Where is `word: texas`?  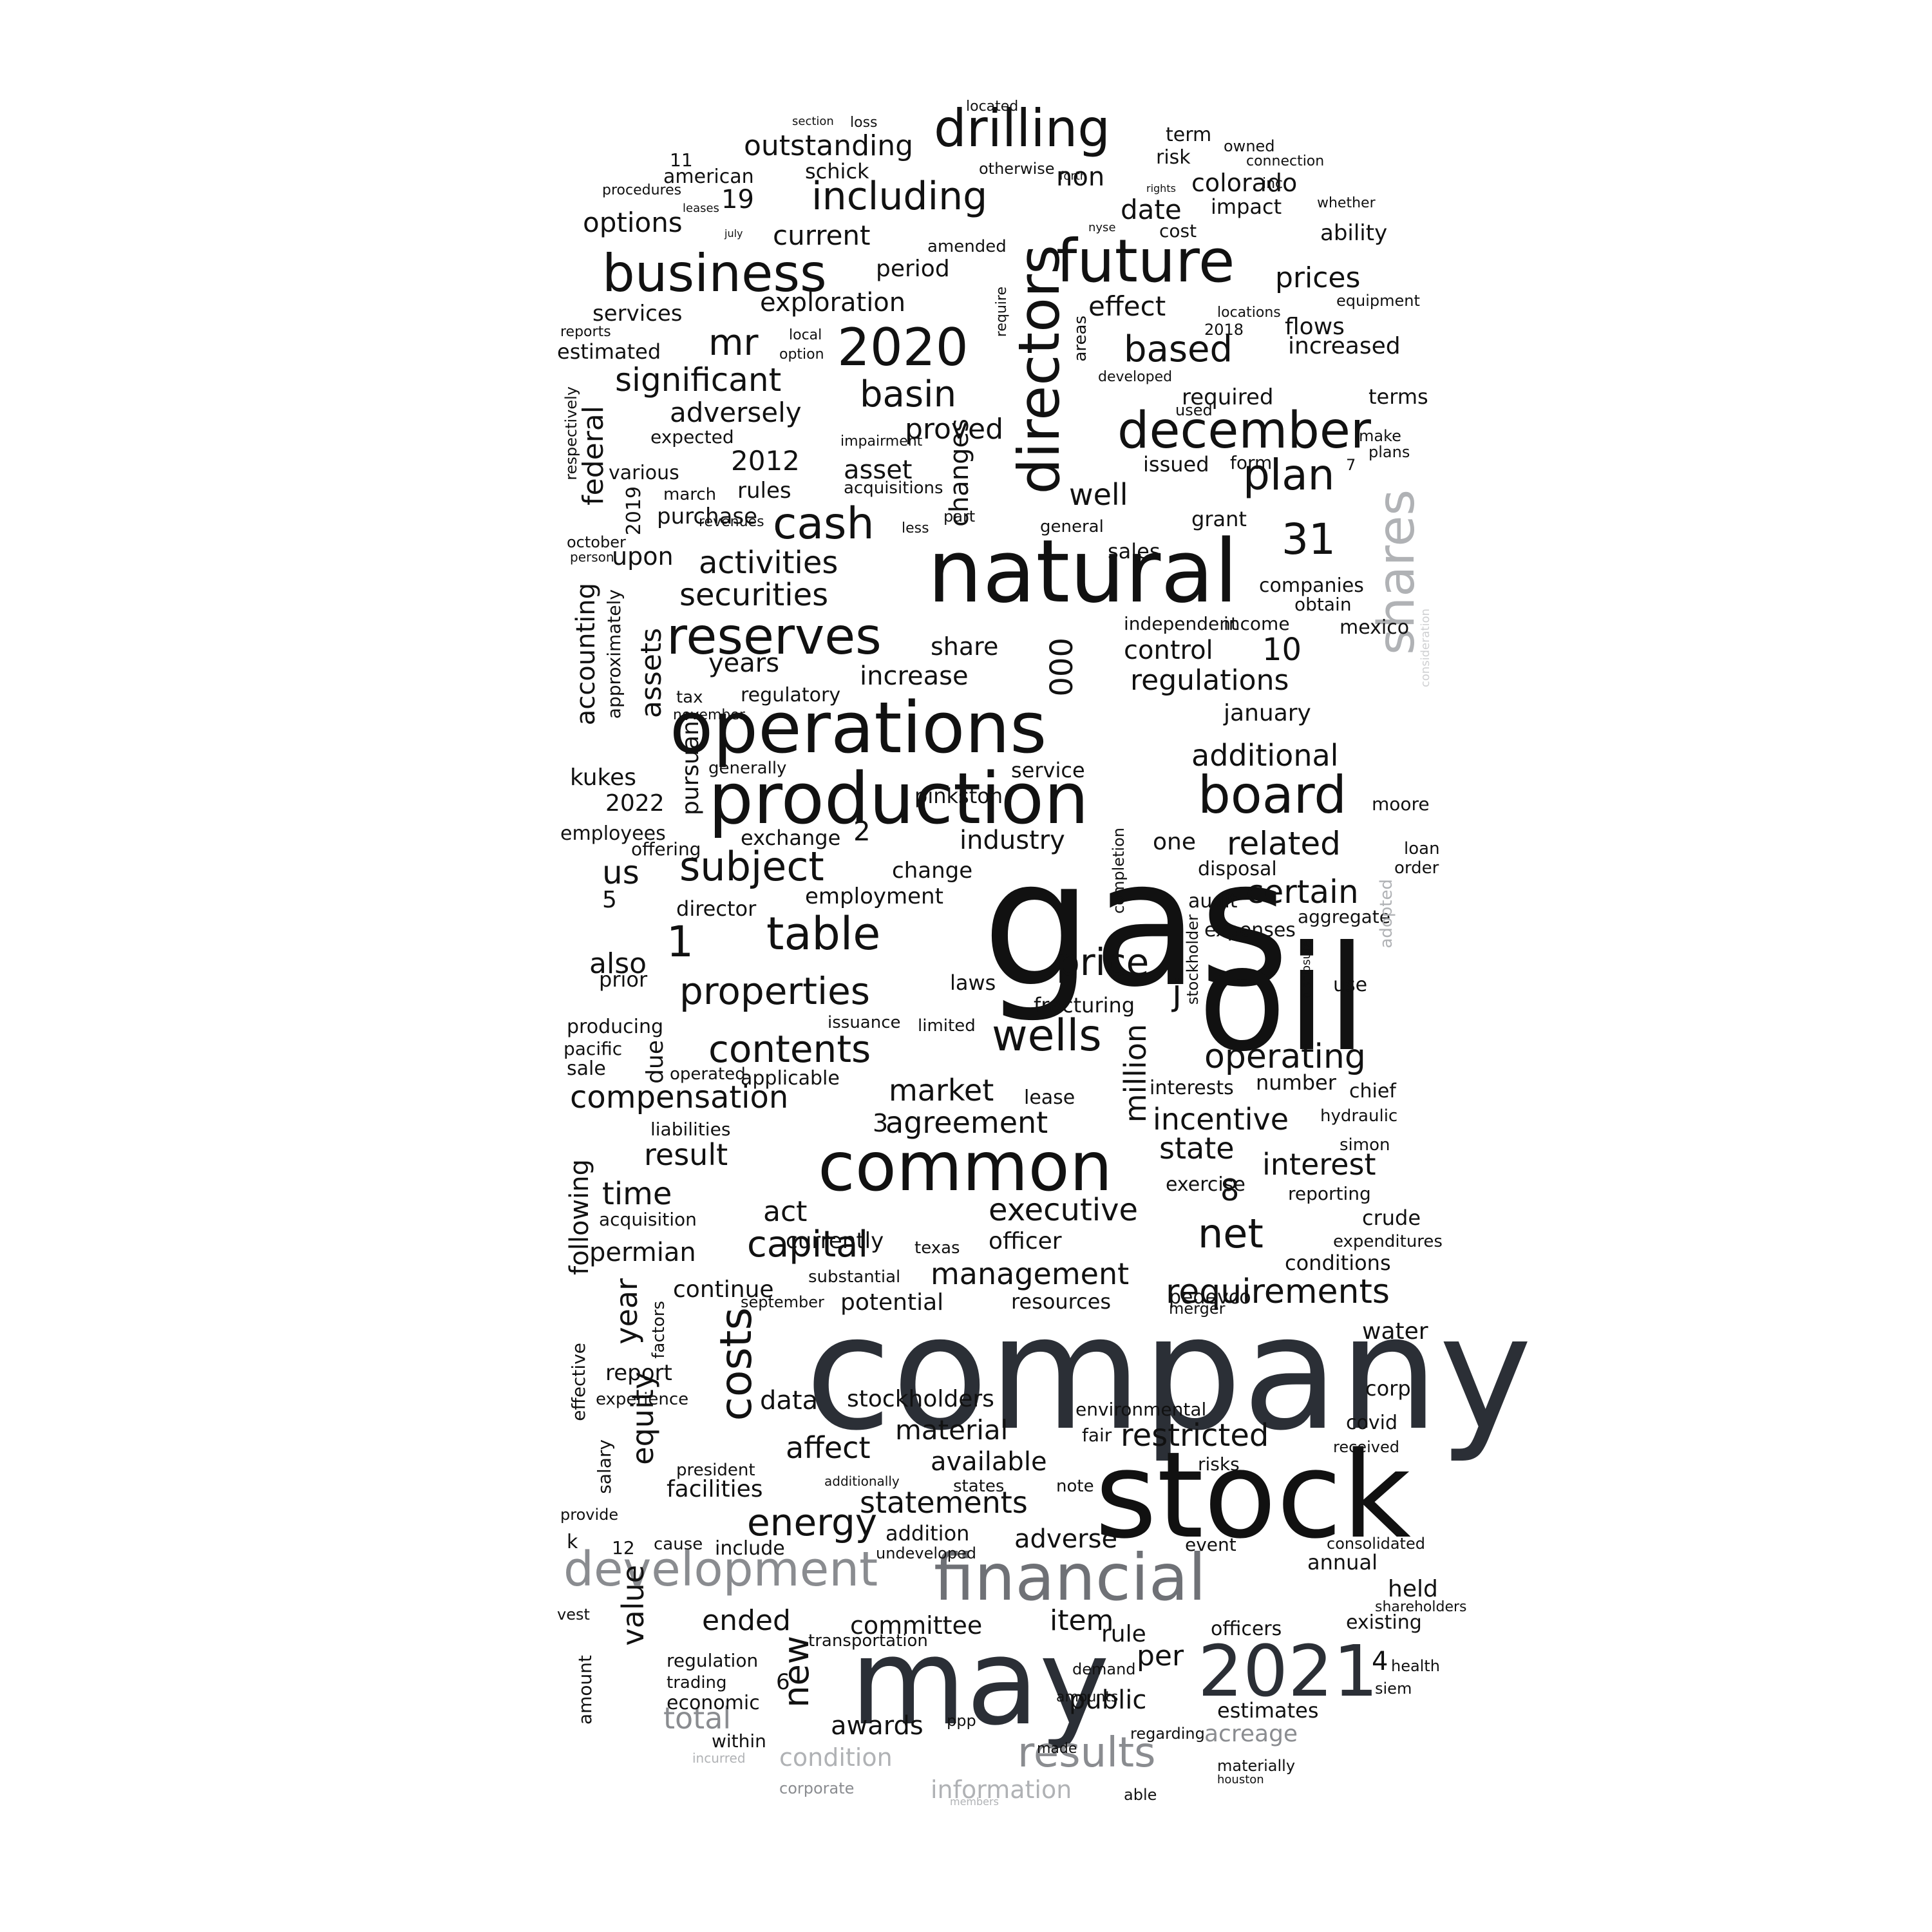 word: texas is located at coordinates (937, 1248).